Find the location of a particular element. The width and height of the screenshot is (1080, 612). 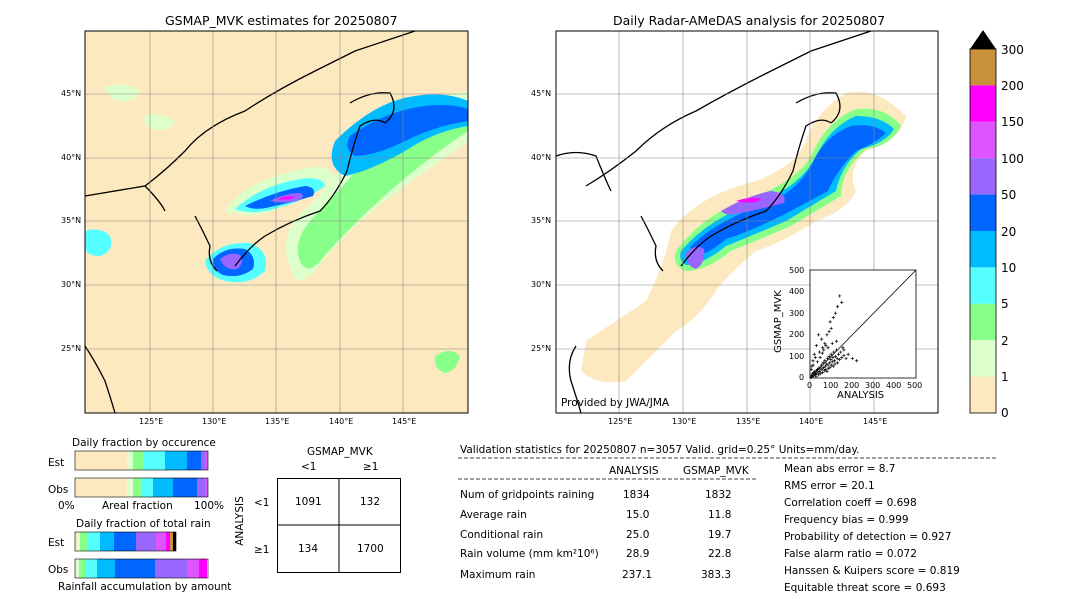

scatter-x-tick: 0 is located at coordinates (810, 385).